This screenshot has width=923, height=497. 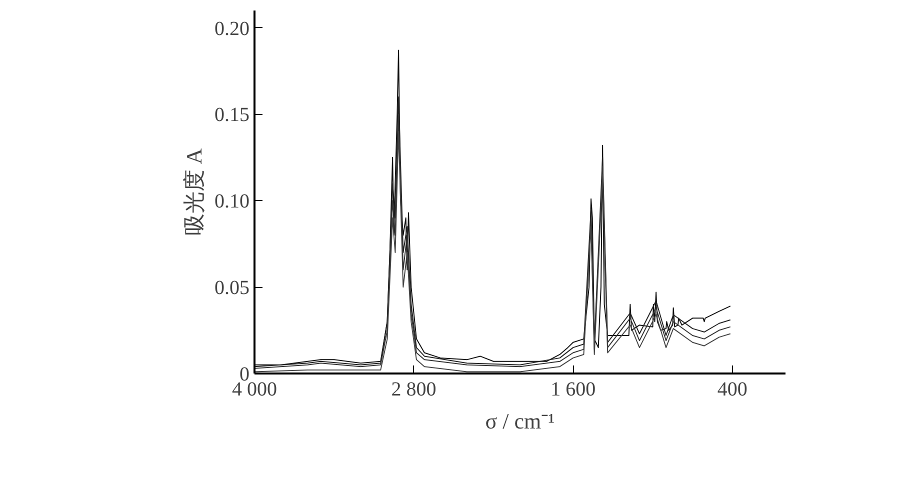 I want to click on y-tick-label: 0.05, so click(x=232, y=288).